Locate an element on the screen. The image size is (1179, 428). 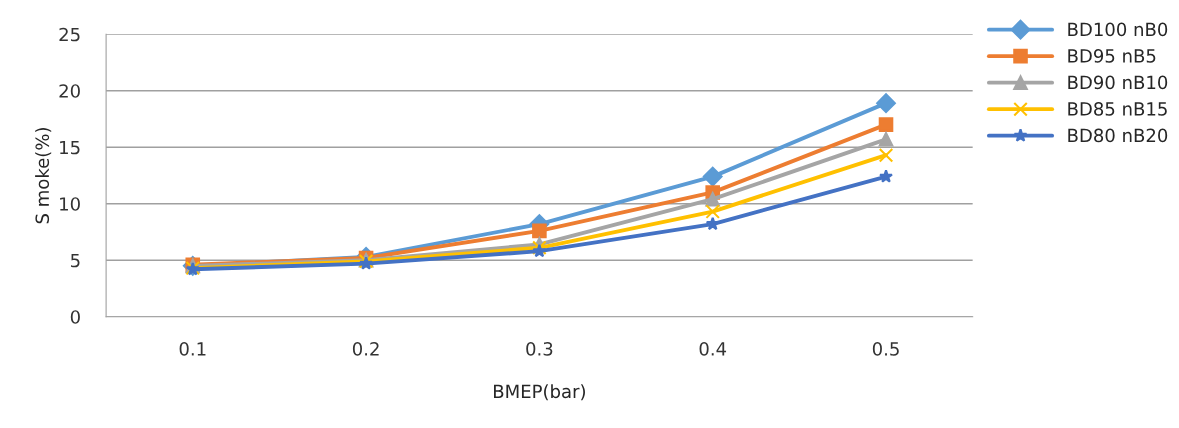
legend-label: BD100 nB0 is located at coordinates (1118, 29).